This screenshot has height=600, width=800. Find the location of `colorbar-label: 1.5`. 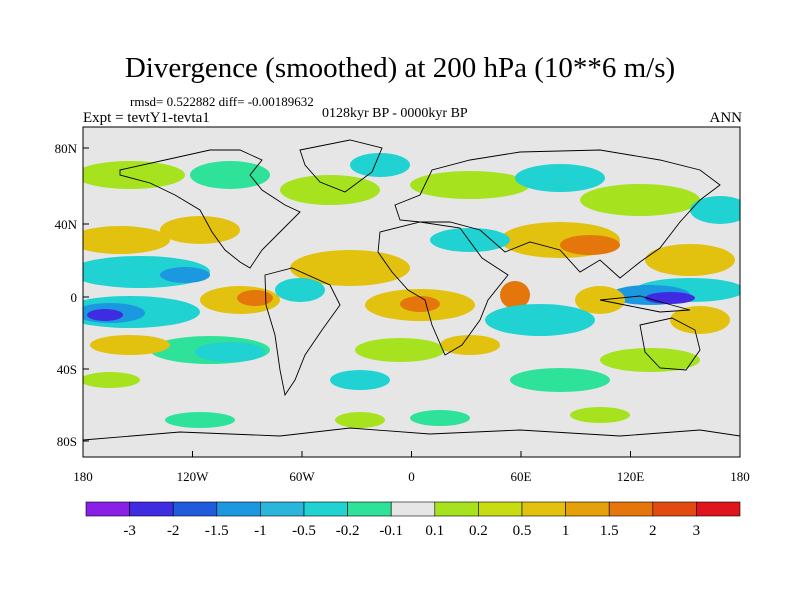

colorbar-label: 1.5 is located at coordinates (609, 531).